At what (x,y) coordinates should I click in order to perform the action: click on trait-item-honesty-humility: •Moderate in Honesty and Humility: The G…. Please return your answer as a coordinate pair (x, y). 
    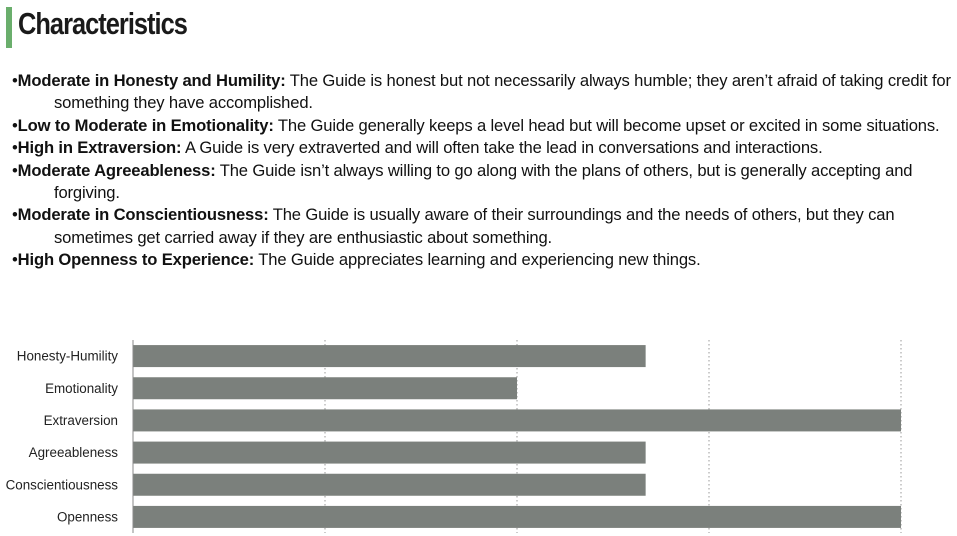
    Looking at the image, I should click on (483, 92).